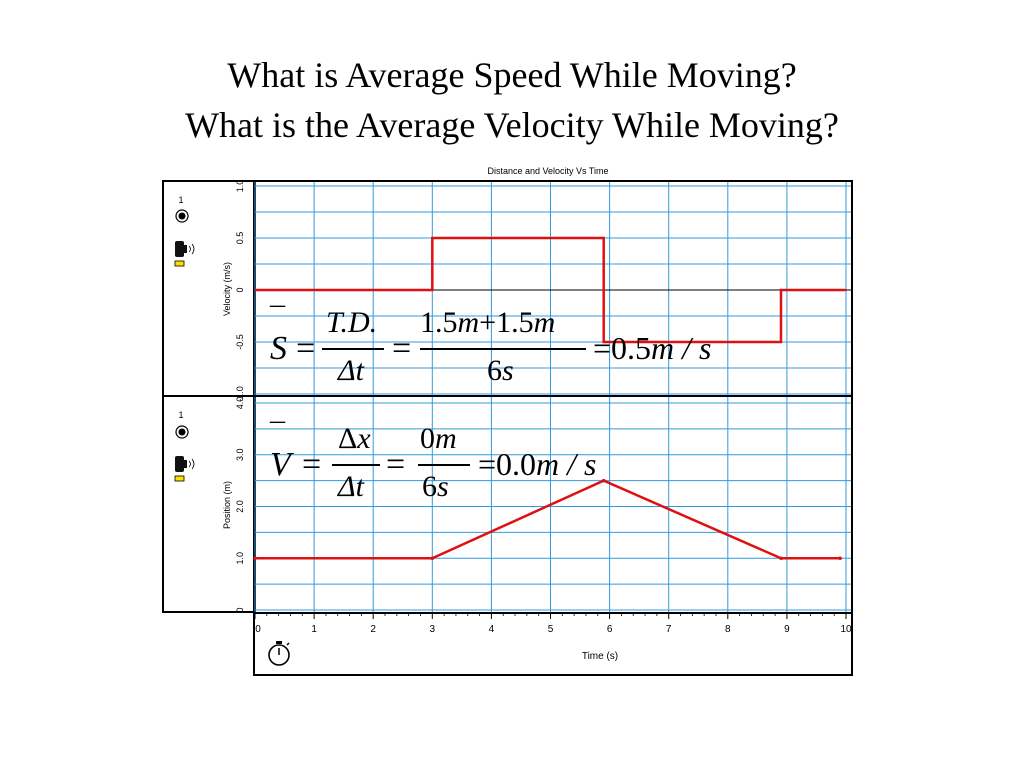 This screenshot has height=768, width=1024. Describe the element at coordinates (314, 629) in the screenshot. I see `x-tick-label: 1` at that location.